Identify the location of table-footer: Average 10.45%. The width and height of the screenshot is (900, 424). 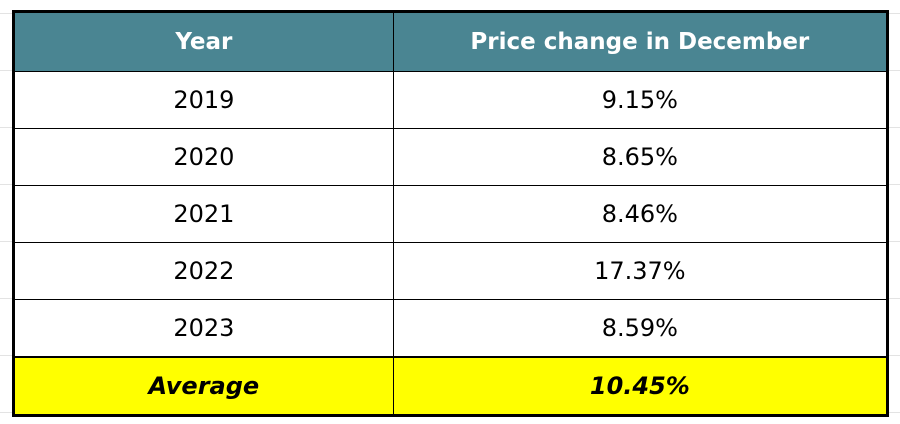
(451, 386).